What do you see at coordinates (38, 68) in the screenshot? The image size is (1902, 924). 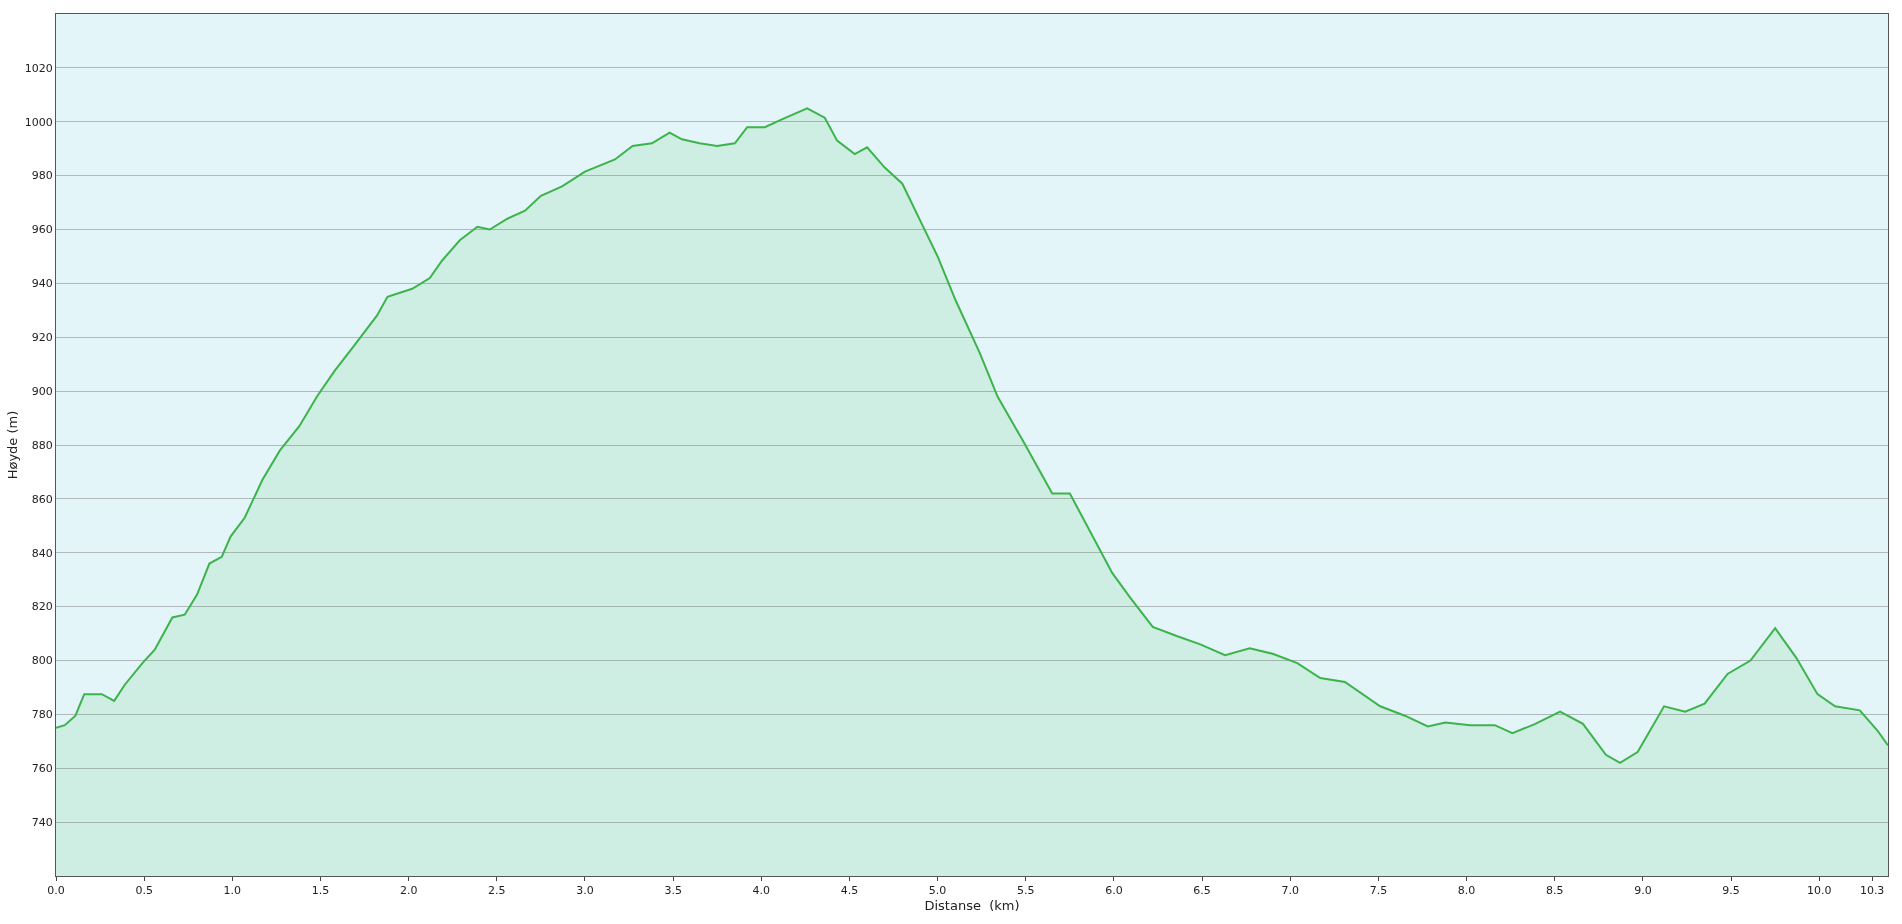 I see `y-tick-label: 1020` at bounding box center [38, 68].